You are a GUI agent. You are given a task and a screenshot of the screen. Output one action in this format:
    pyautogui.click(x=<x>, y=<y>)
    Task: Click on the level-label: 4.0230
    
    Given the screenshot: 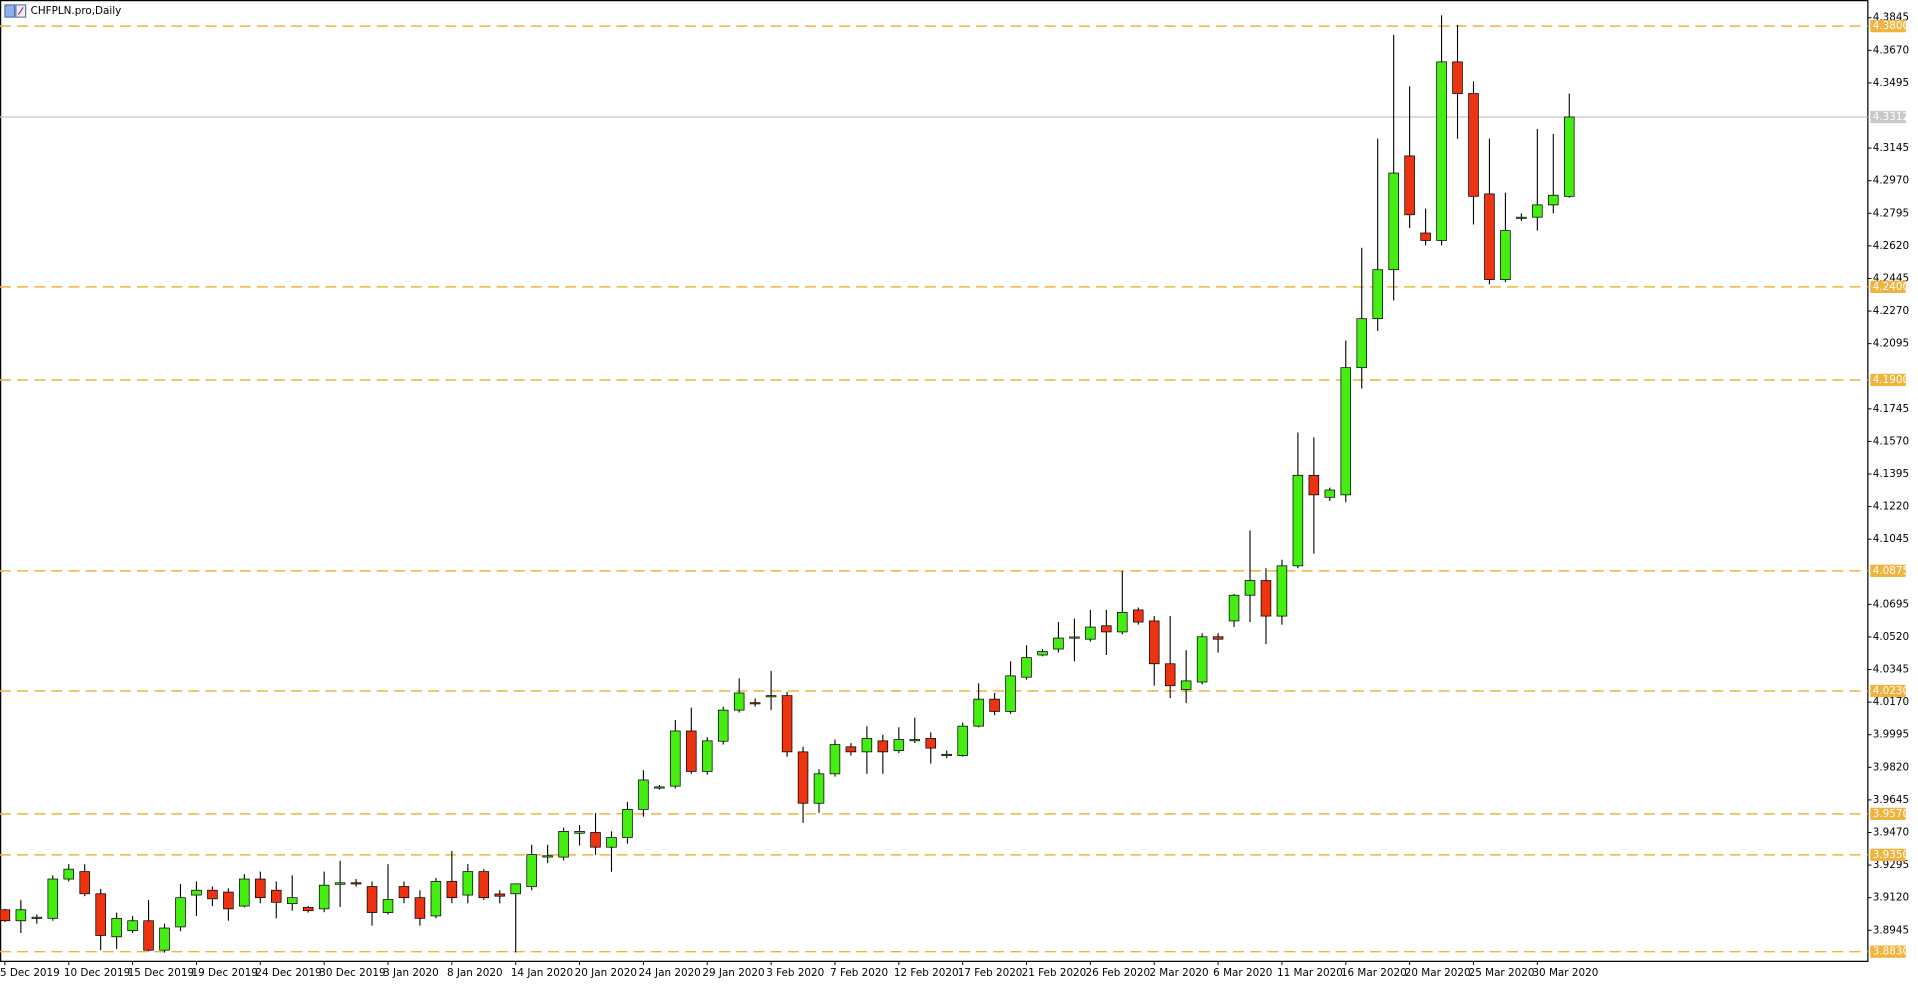 What is the action you would take?
    pyautogui.click(x=1891, y=691)
    